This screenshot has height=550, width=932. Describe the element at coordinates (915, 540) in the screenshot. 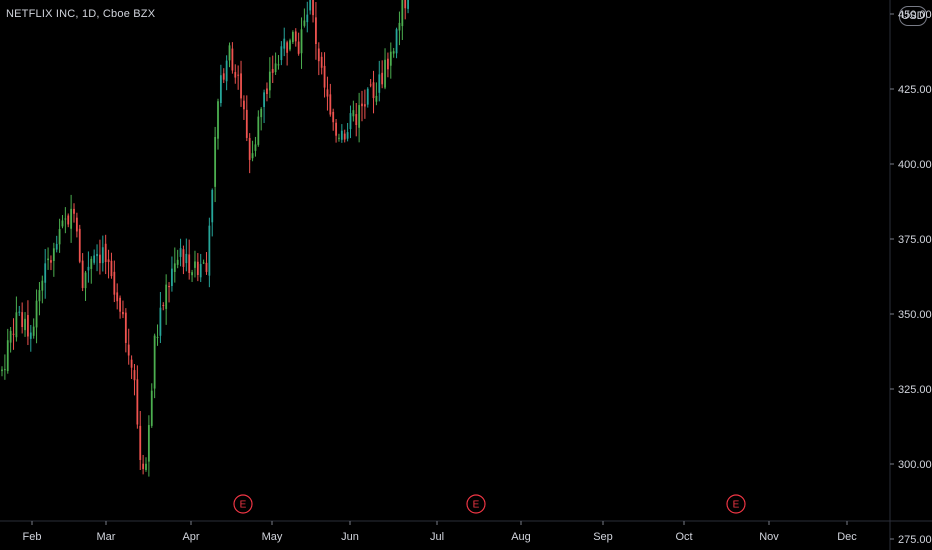

I see `price-tick-label: 275.00` at that location.